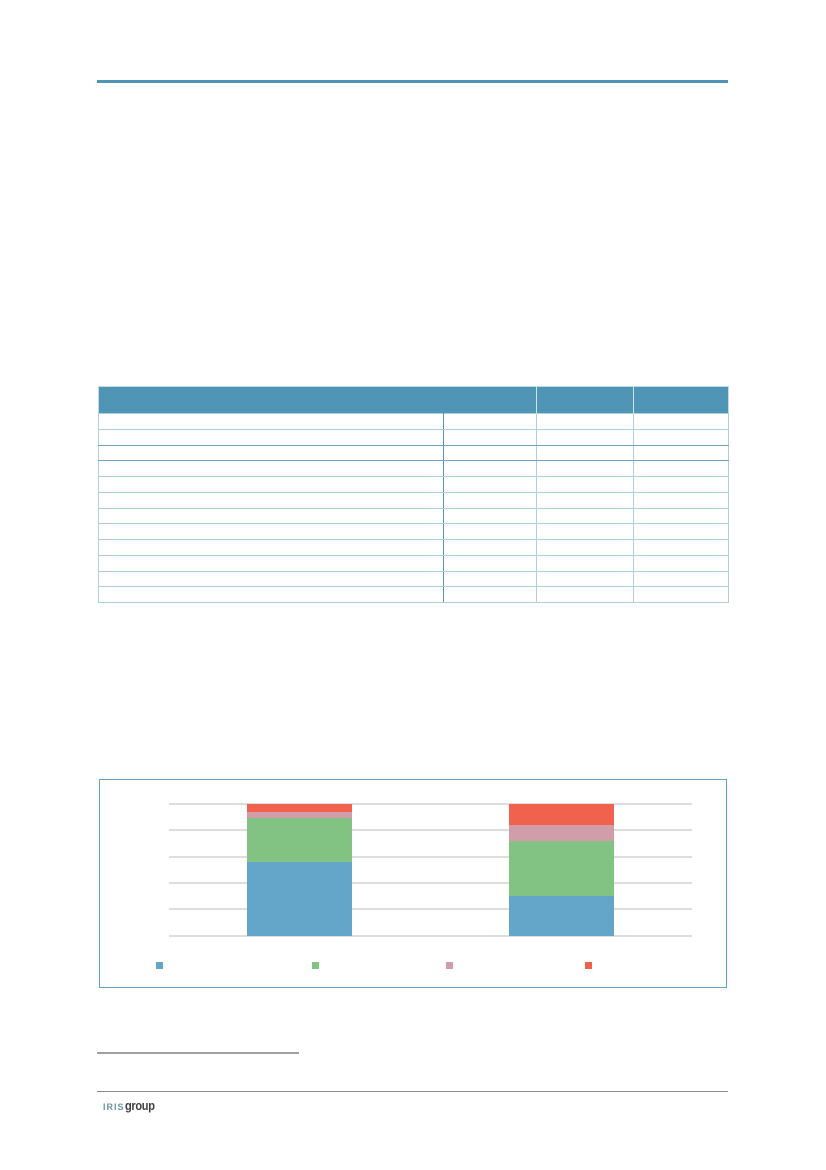 This screenshot has height=1170, width=826. What do you see at coordinates (412, 1091) in the screenshot?
I see `footer-divider` at bounding box center [412, 1091].